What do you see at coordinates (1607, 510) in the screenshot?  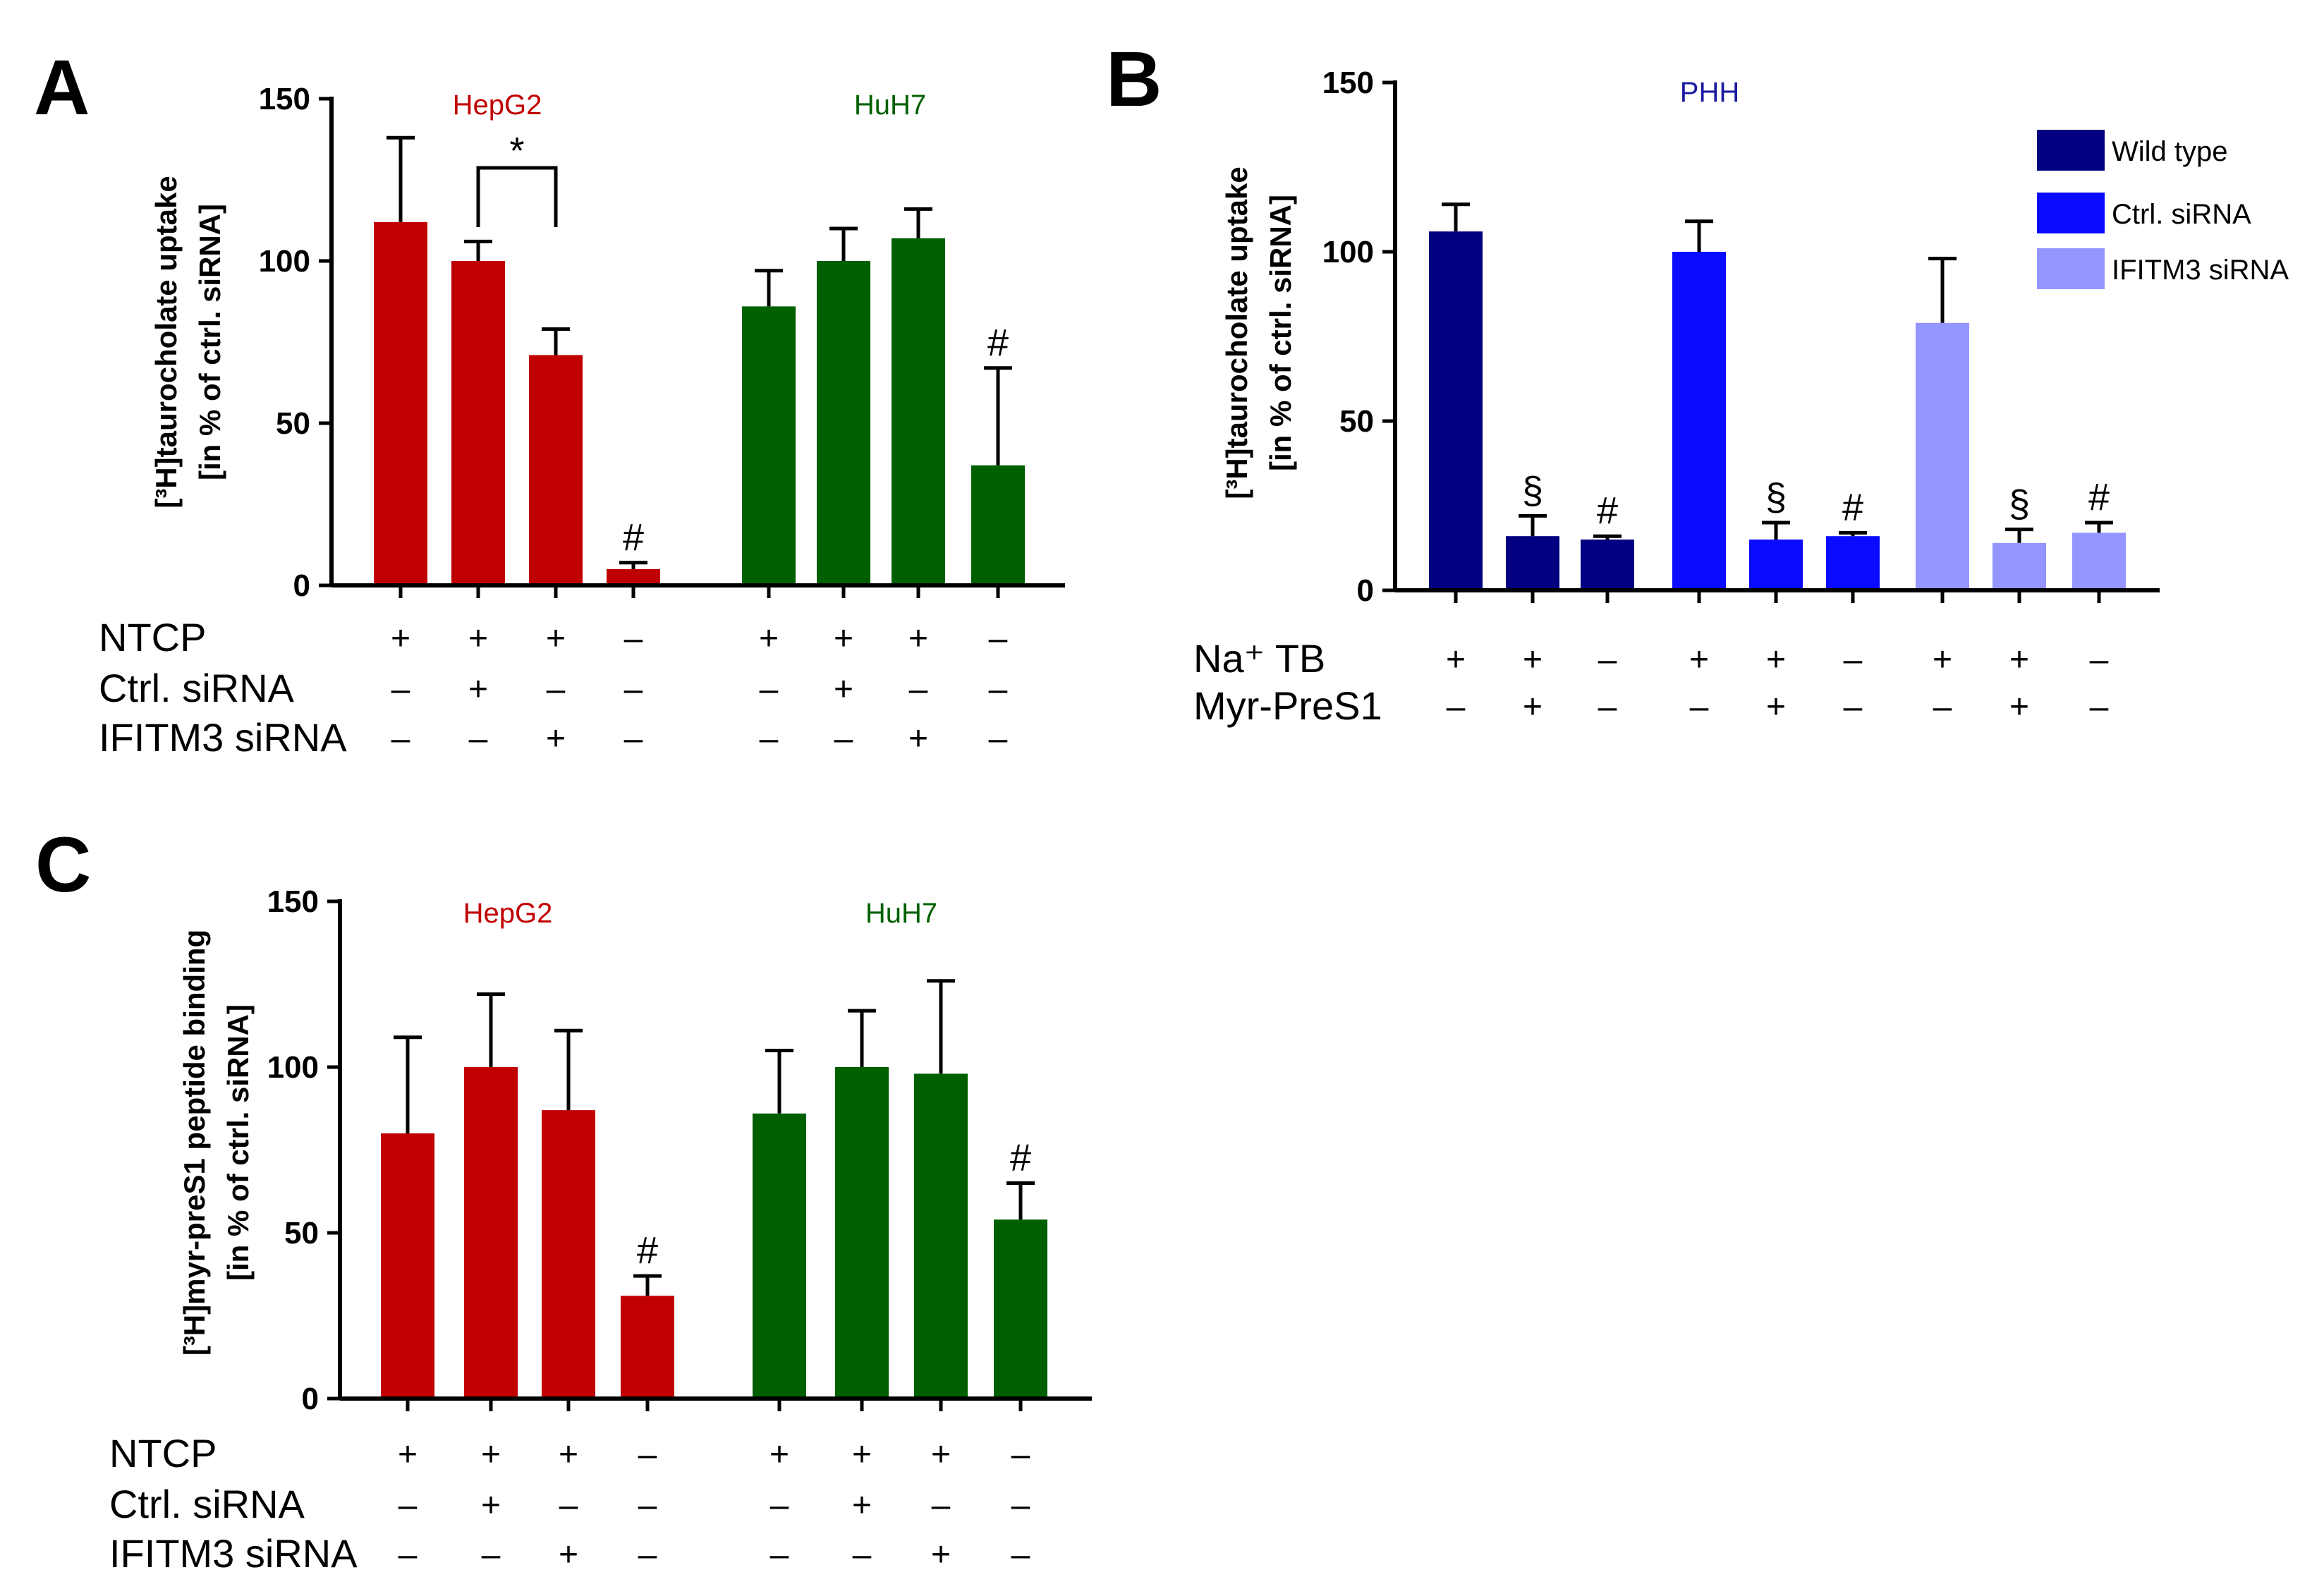 I see `bar-annotation-3: #` at bounding box center [1607, 510].